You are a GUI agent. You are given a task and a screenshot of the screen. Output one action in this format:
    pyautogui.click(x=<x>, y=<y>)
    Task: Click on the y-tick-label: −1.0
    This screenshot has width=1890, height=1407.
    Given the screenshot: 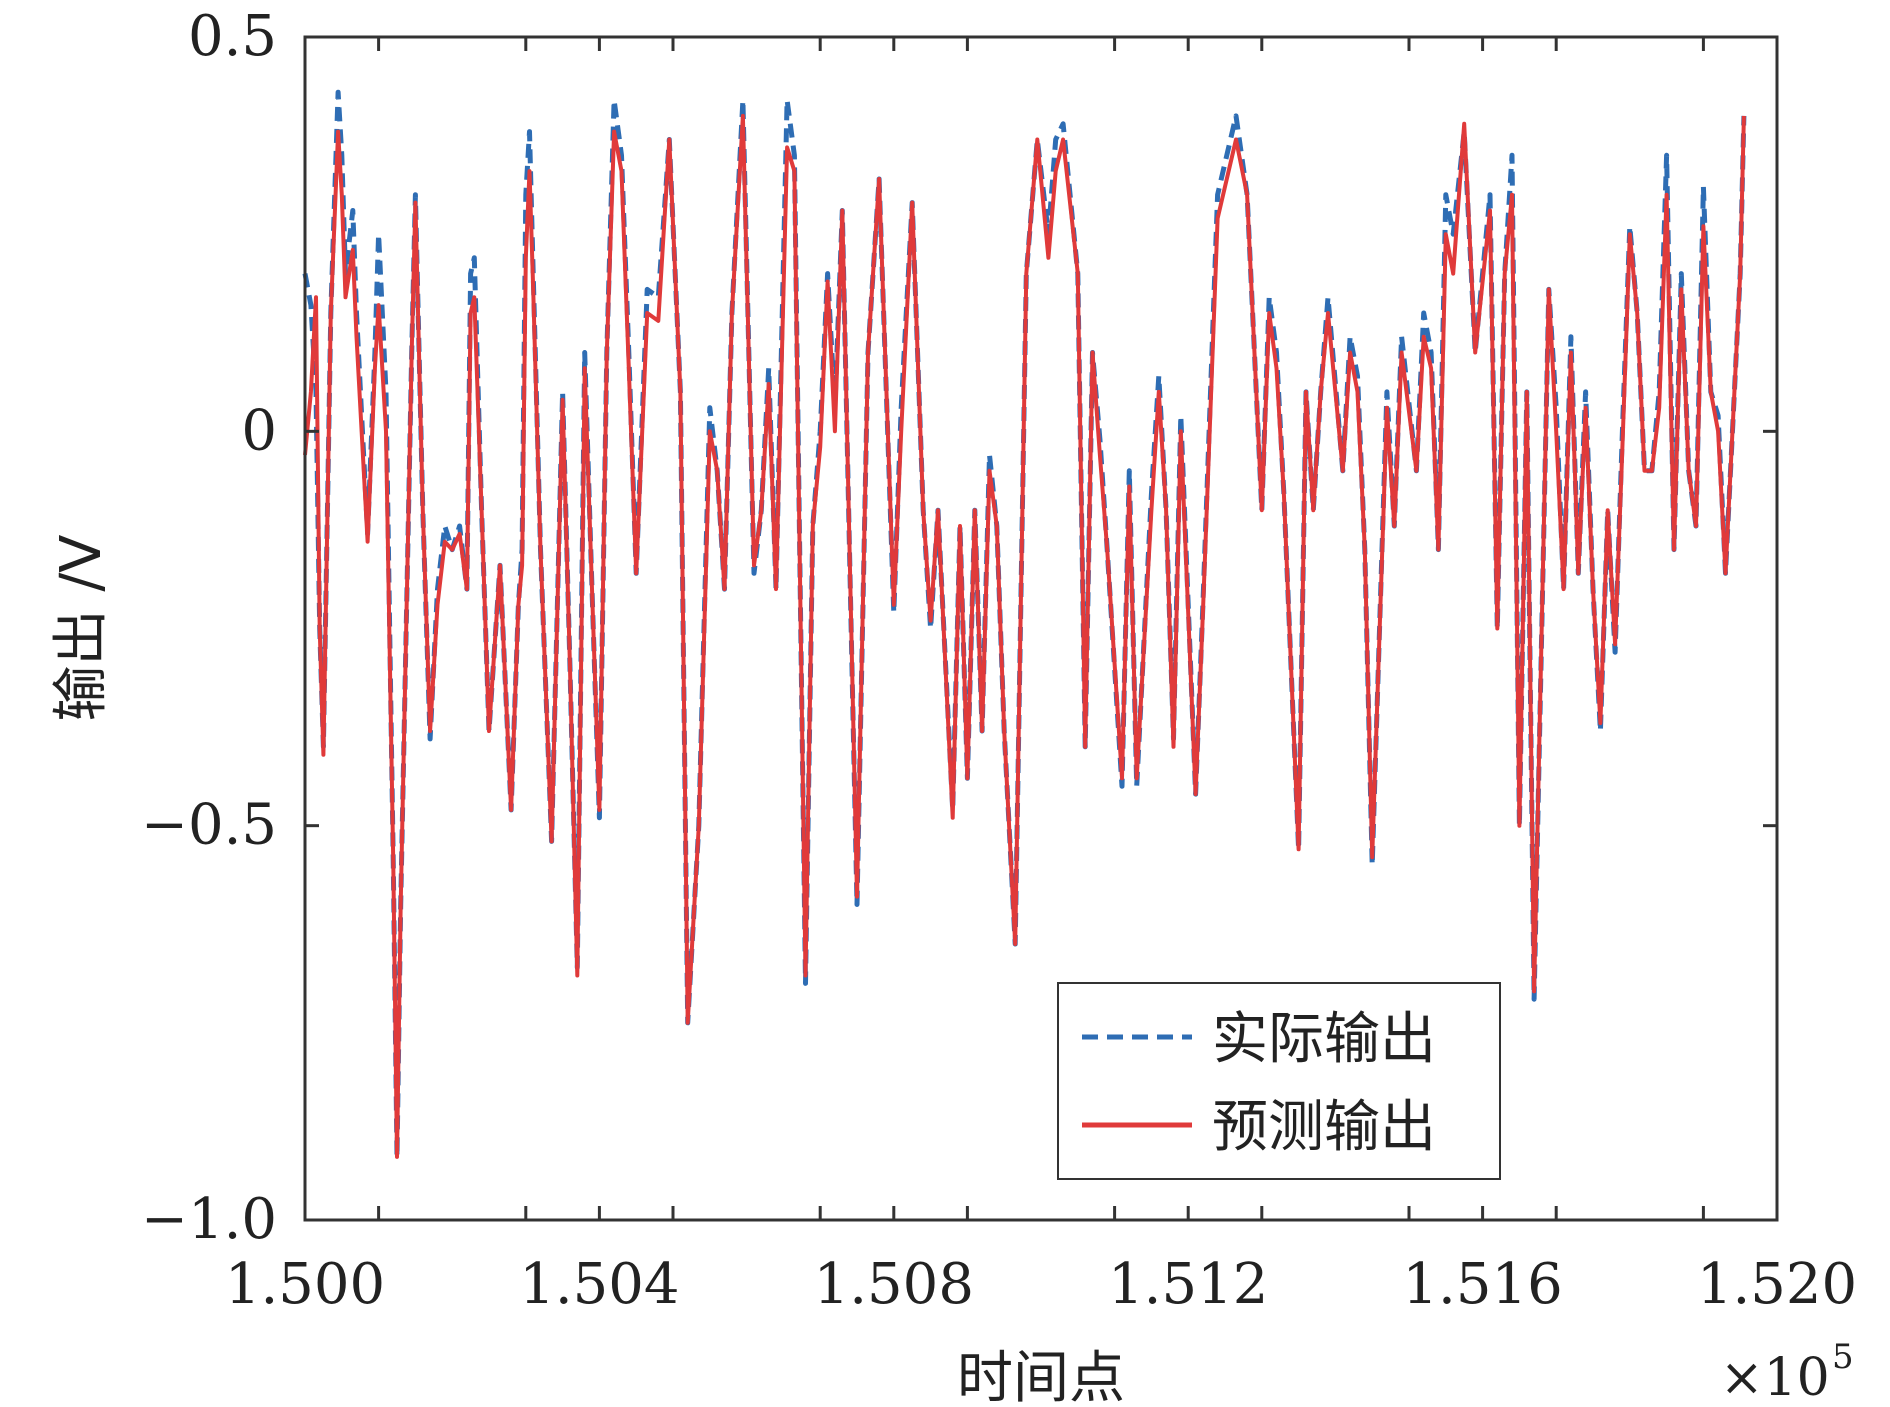 What is the action you would take?
    pyautogui.click(x=209, y=1219)
    